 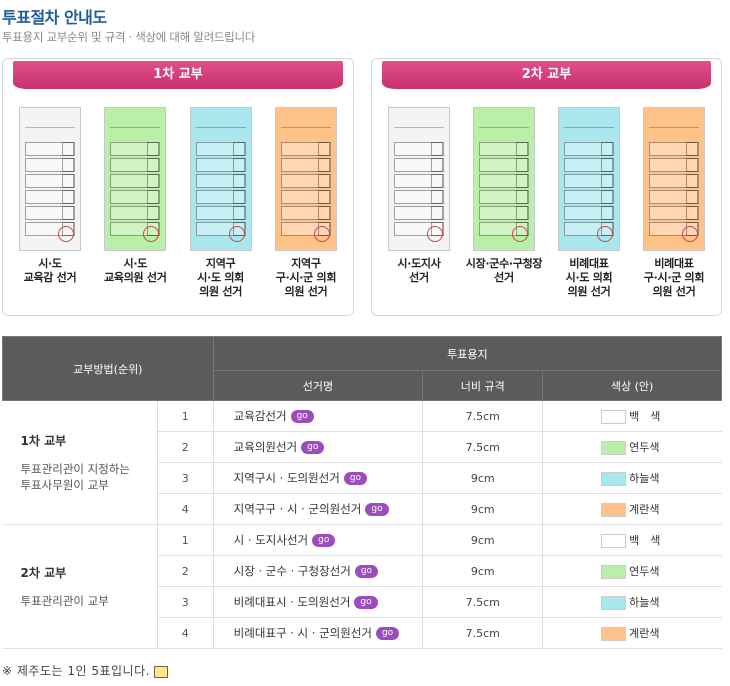 I want to click on election-name-cell: 시장 · 군수 · 구청장선거 go, so click(x=318, y=571).